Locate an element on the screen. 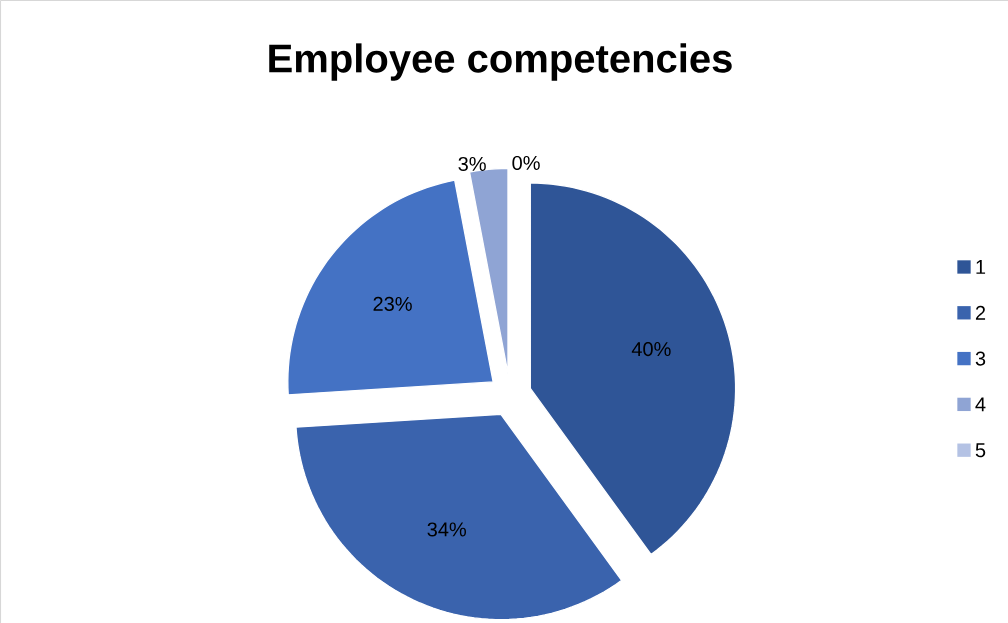 Image resolution: width=1008 pixels, height=623 pixels. chart-title: Employee competencies is located at coordinates (500, 62).